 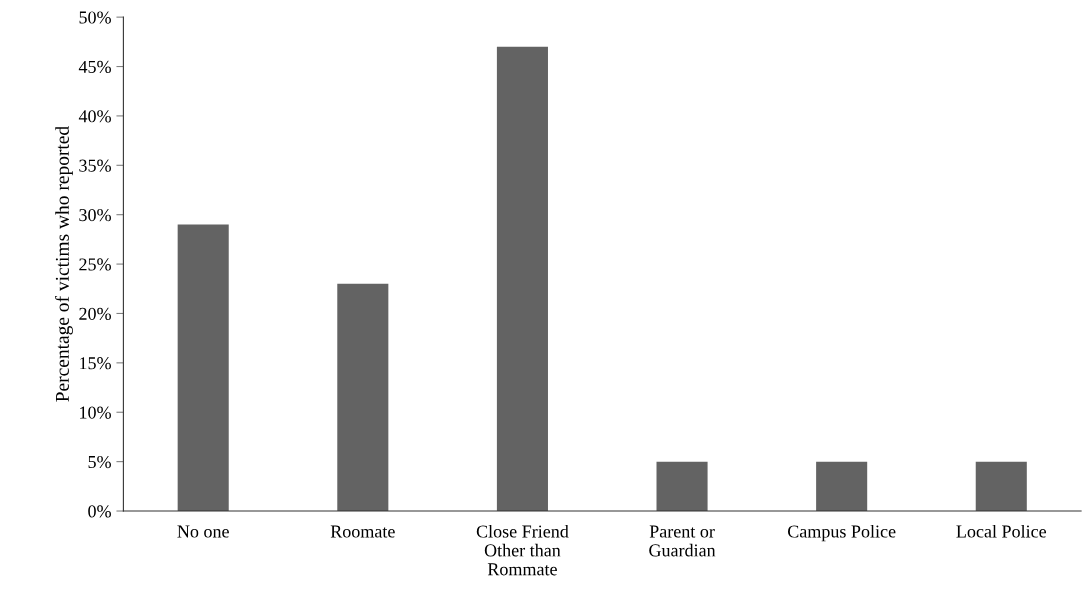 What do you see at coordinates (99, 511) in the screenshot?
I see `y-tick-label: 0%` at bounding box center [99, 511].